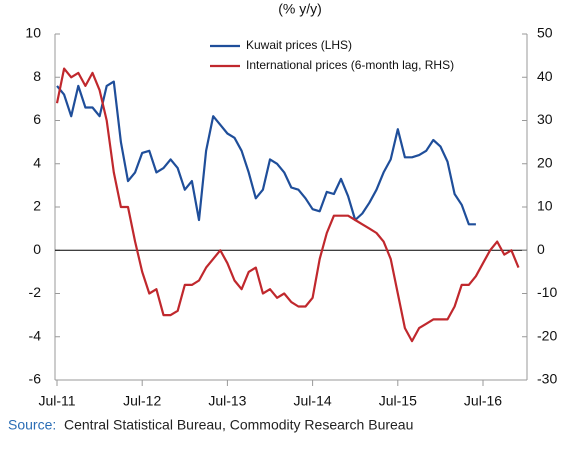 The height and width of the screenshot is (449, 572). What do you see at coordinates (299, 45) in the screenshot?
I see `legend-label: Kuwait prices (LHS)` at bounding box center [299, 45].